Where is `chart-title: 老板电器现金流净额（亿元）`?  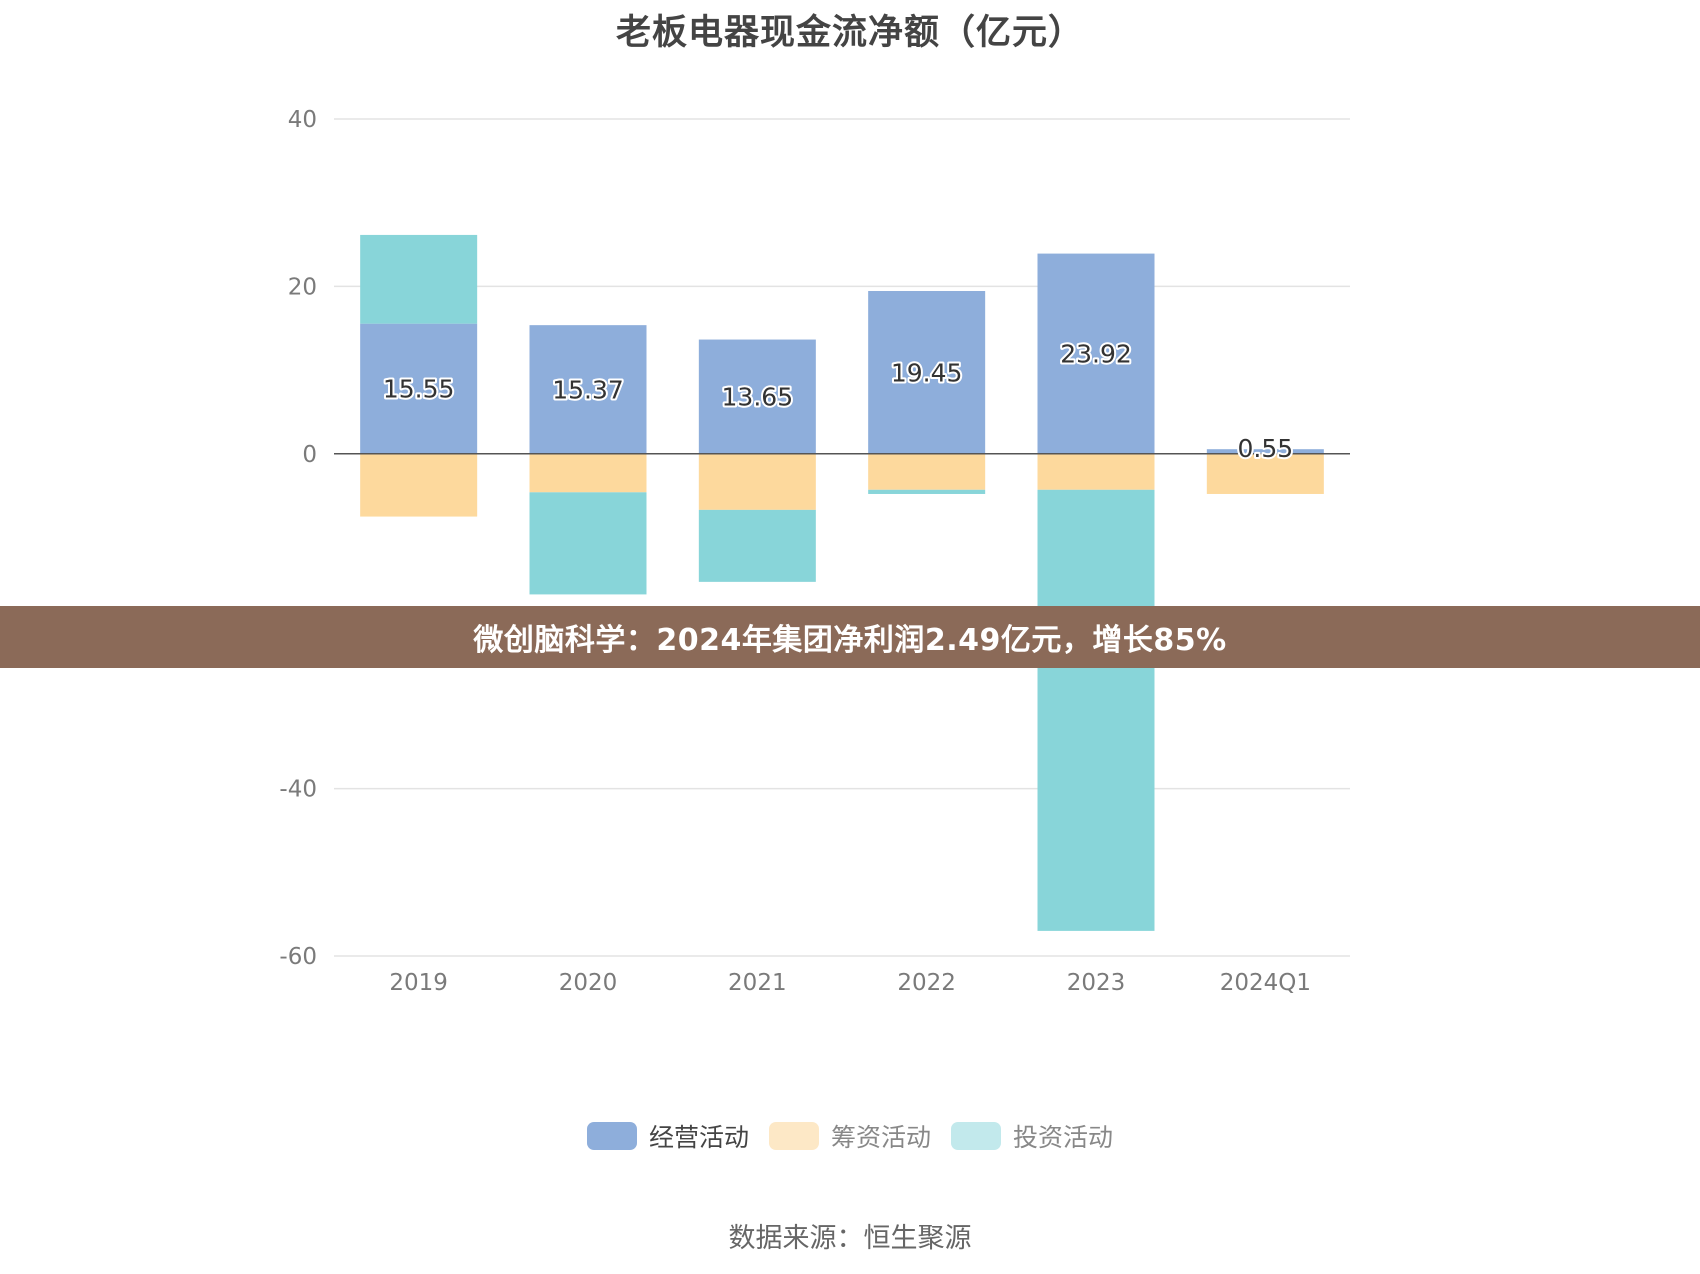
chart-title: 老板电器现金流净额（亿元） is located at coordinates (849, 33).